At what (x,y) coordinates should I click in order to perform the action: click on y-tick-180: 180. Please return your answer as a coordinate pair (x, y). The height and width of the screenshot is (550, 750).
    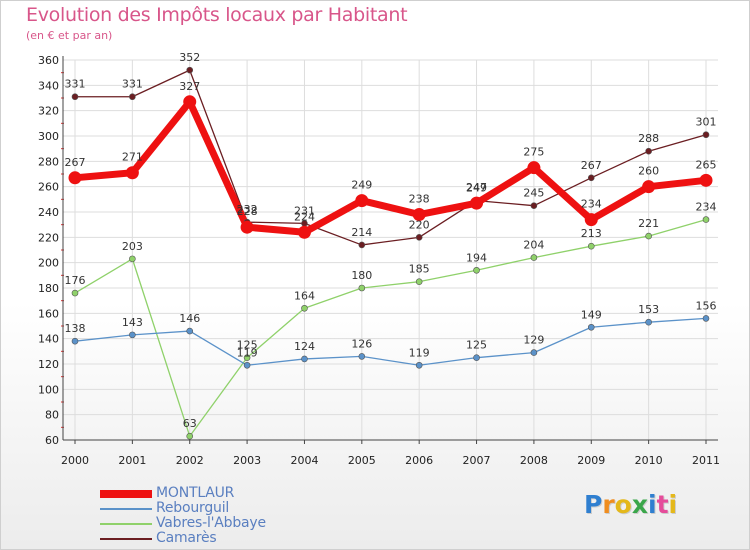
    Looking at the image, I should click on (48, 288).